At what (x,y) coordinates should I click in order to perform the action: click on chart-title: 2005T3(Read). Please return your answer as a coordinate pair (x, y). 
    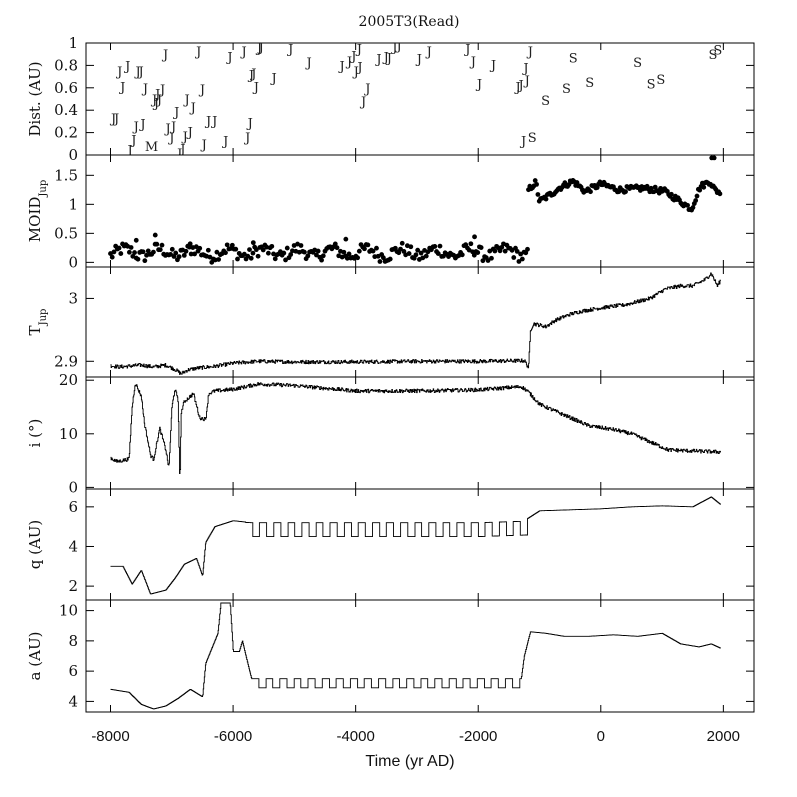
    Looking at the image, I should click on (409, 22).